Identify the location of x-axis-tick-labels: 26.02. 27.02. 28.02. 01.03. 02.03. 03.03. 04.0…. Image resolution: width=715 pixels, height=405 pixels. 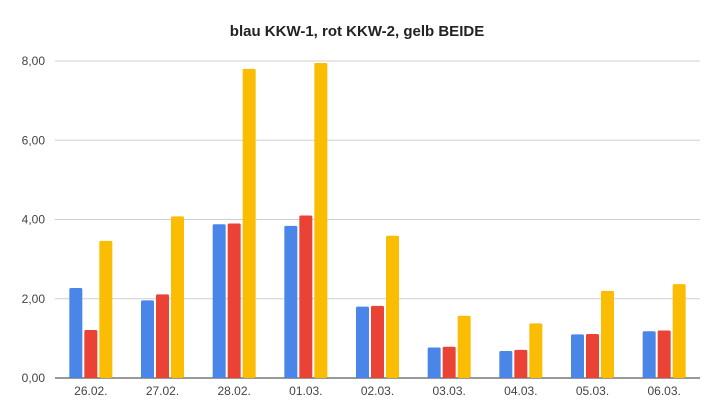
(377, 391).